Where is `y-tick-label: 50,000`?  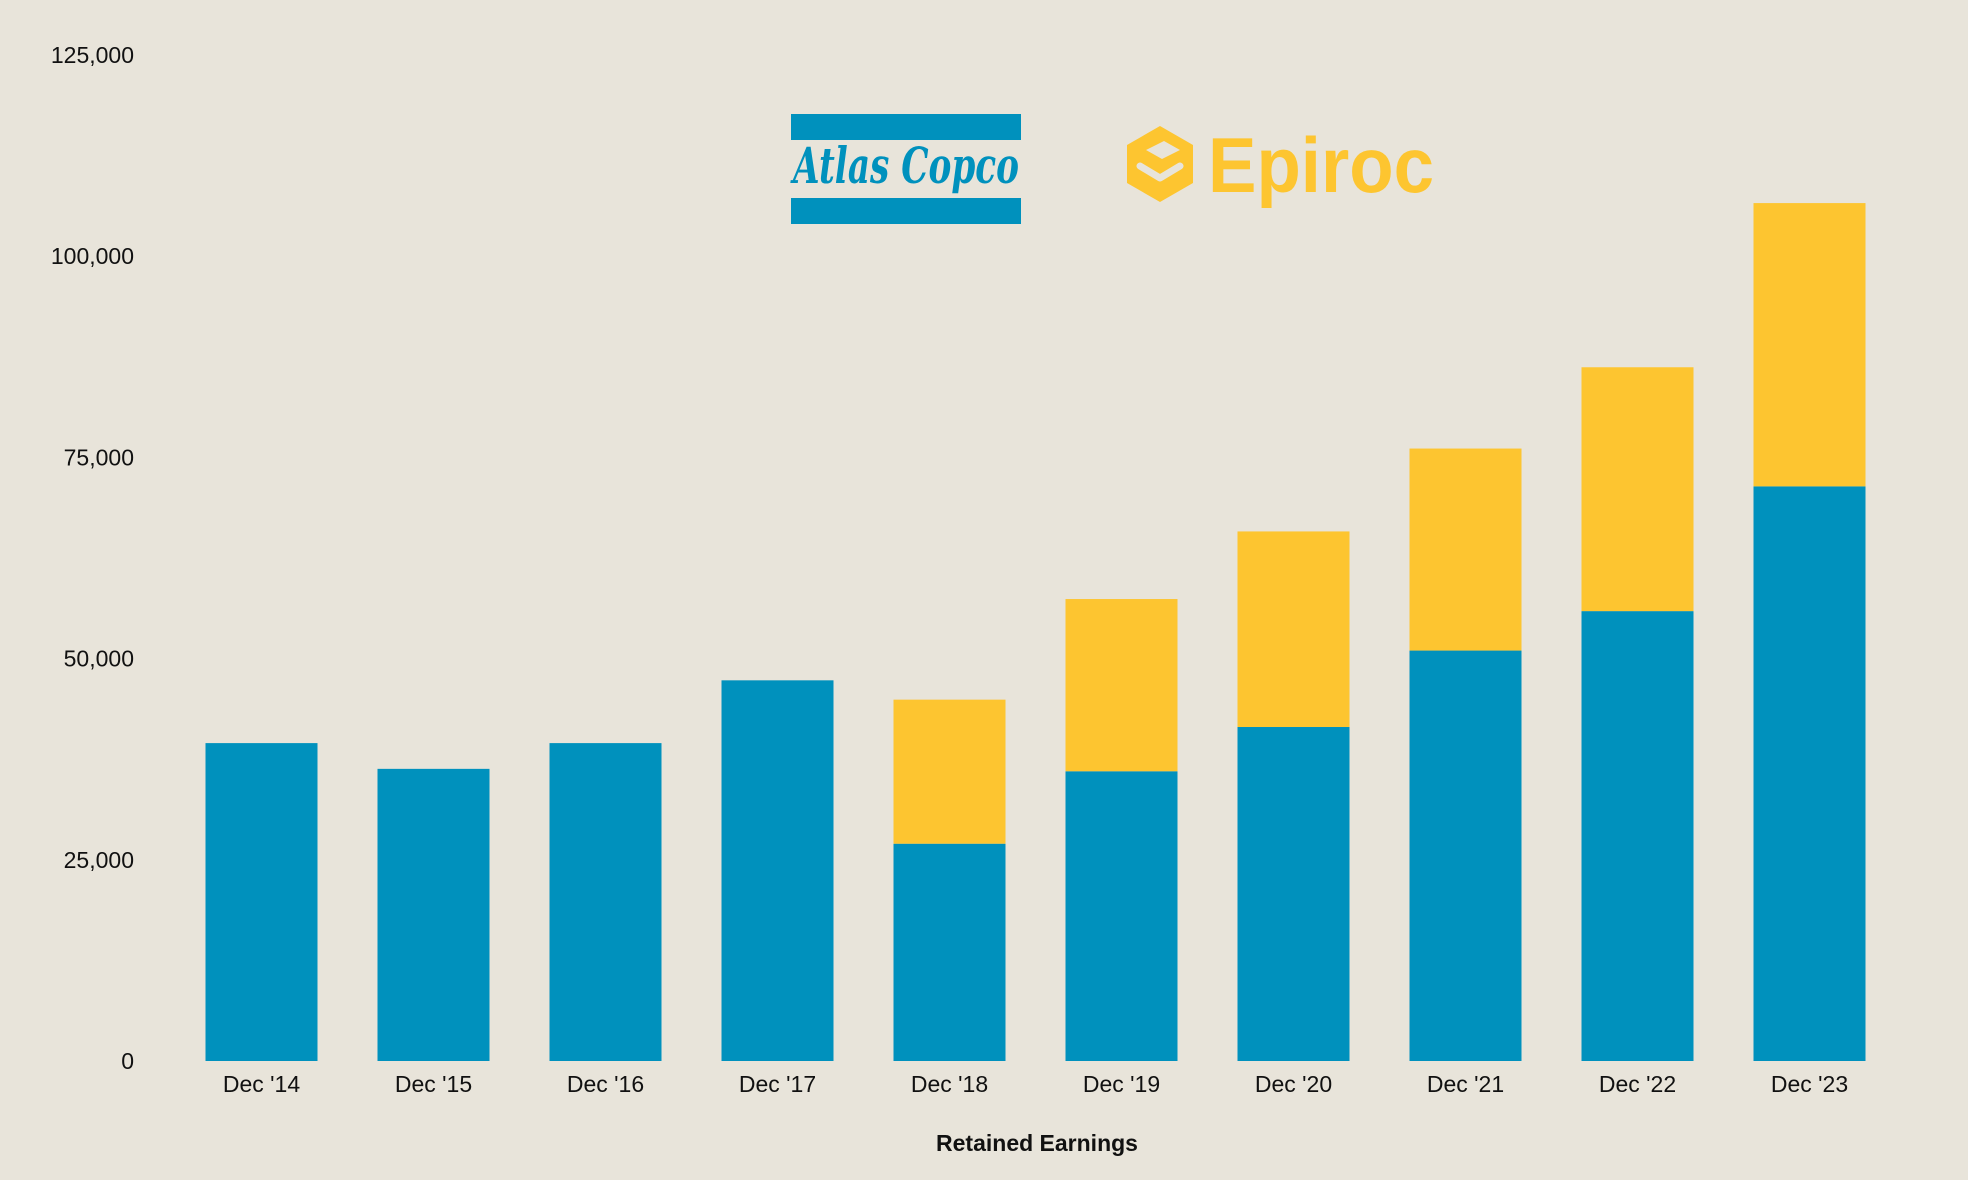
y-tick-label: 50,000 is located at coordinates (99, 659).